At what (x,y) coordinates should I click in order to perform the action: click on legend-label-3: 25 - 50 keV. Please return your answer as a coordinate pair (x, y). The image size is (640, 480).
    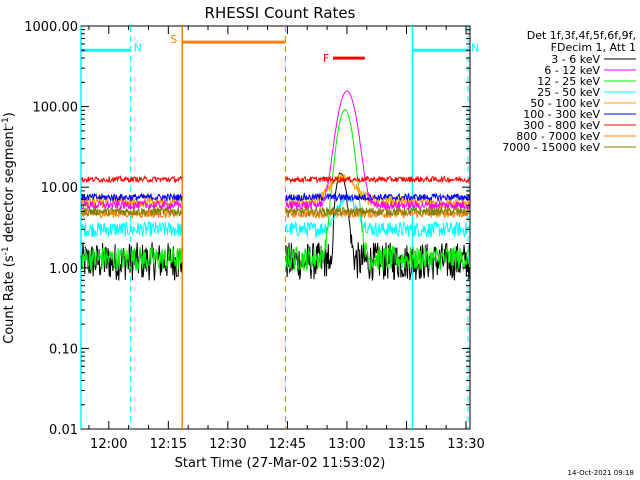
    Looking at the image, I should click on (568, 92).